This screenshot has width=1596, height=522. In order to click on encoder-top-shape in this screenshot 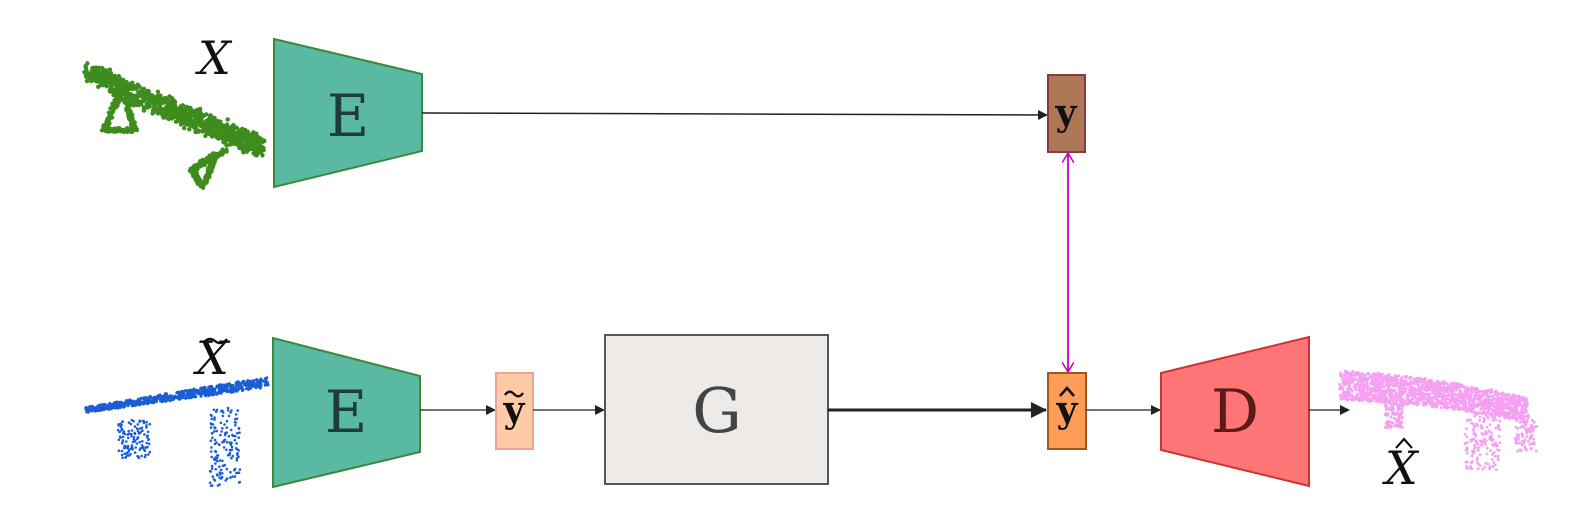, I will do `click(348, 113)`.